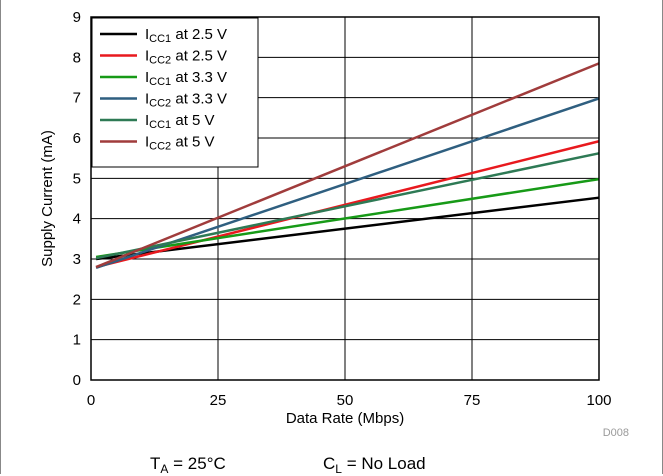  I want to click on y-tick-labels: 0 1 2 3 4 5 6 7 8 9, so click(77, 199).